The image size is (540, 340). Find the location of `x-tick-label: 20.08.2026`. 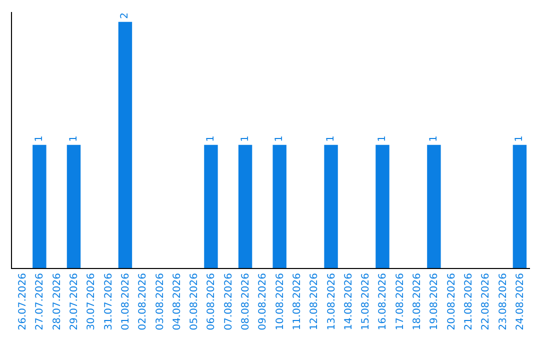

x-tick-label: 20.08.2026 is located at coordinates (452, 301).